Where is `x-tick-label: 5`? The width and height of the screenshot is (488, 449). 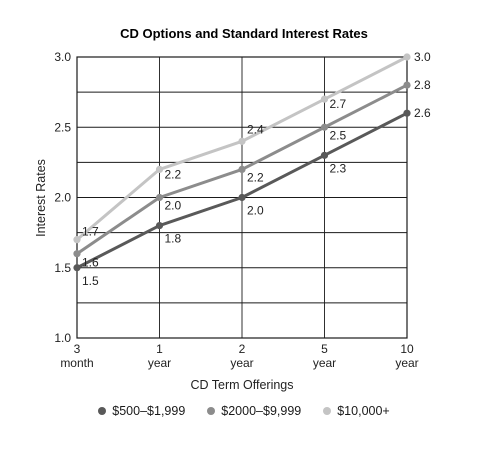
x-tick-label: 5 is located at coordinates (324, 349).